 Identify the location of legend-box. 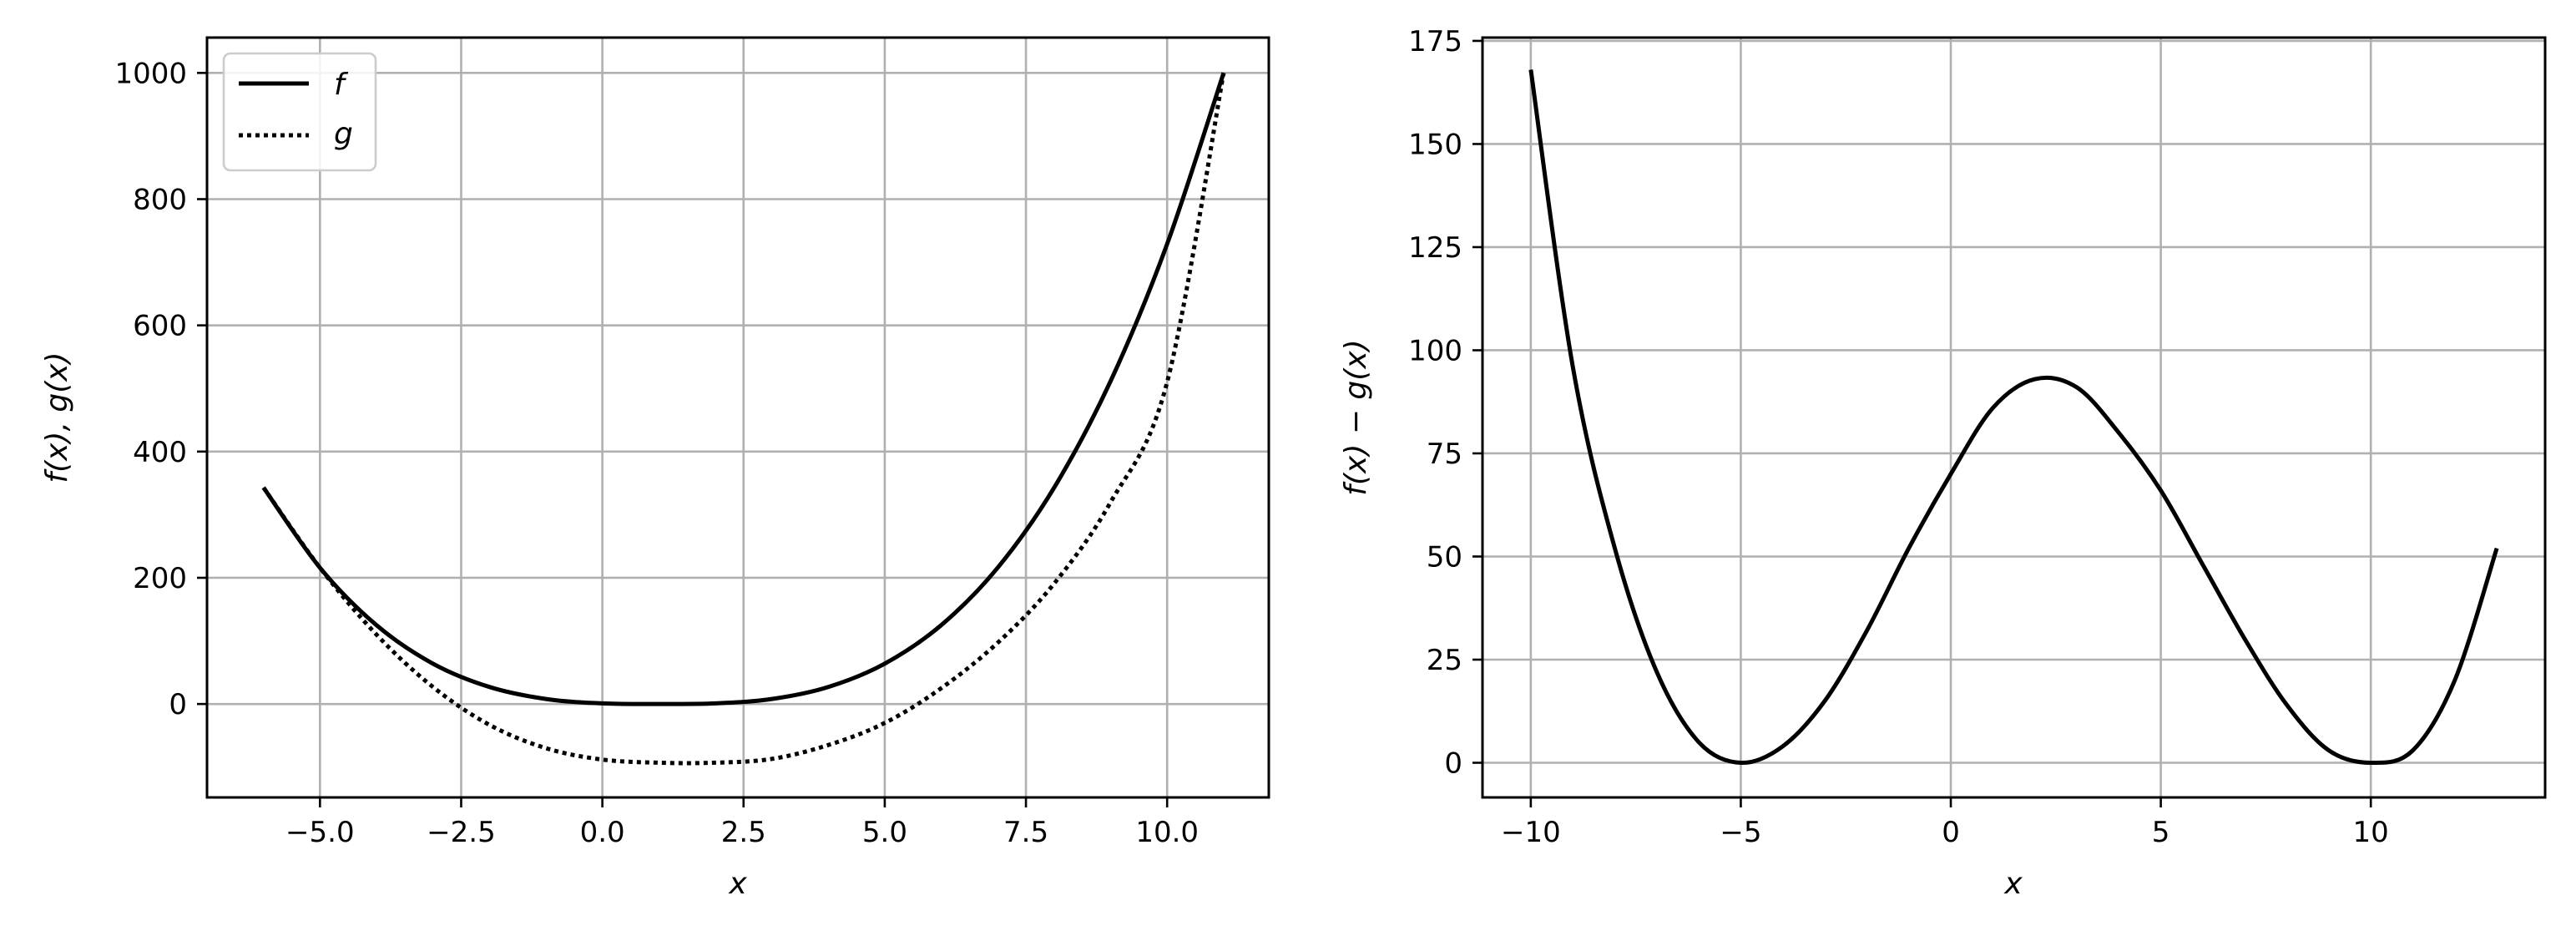
(299, 112).